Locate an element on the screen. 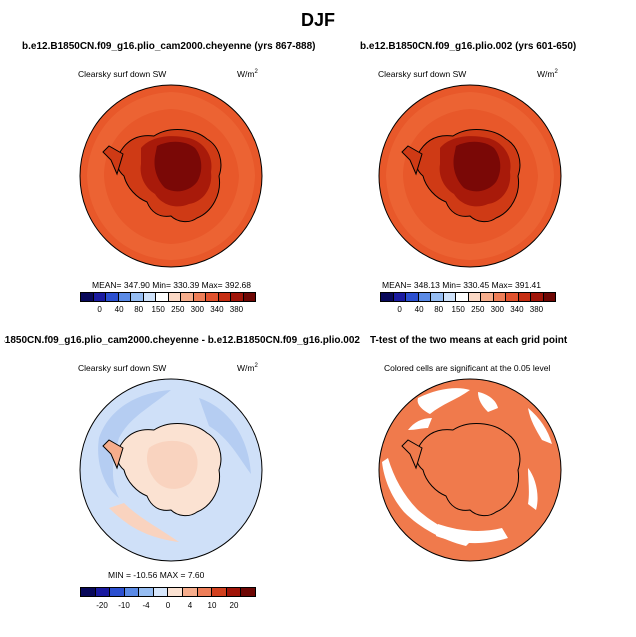 This screenshot has width=636, height=637. panel4-map is located at coordinates (470, 470).